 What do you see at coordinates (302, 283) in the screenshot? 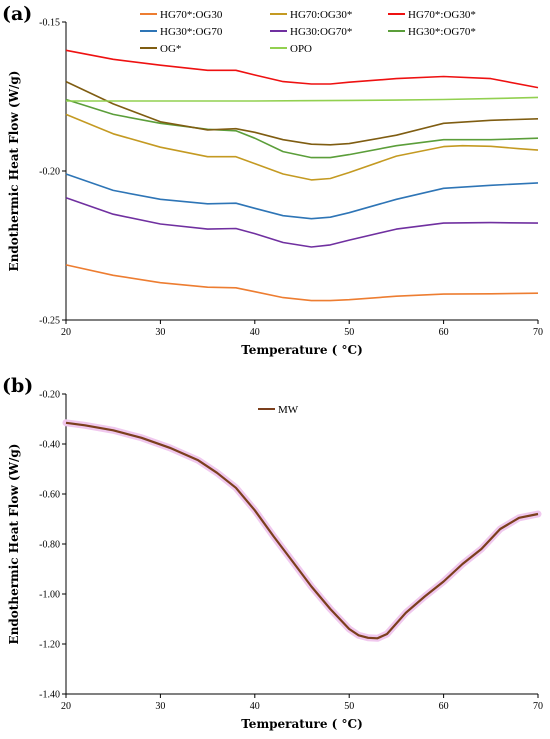
I see `series-line-hg70-og30` at bounding box center [302, 283].